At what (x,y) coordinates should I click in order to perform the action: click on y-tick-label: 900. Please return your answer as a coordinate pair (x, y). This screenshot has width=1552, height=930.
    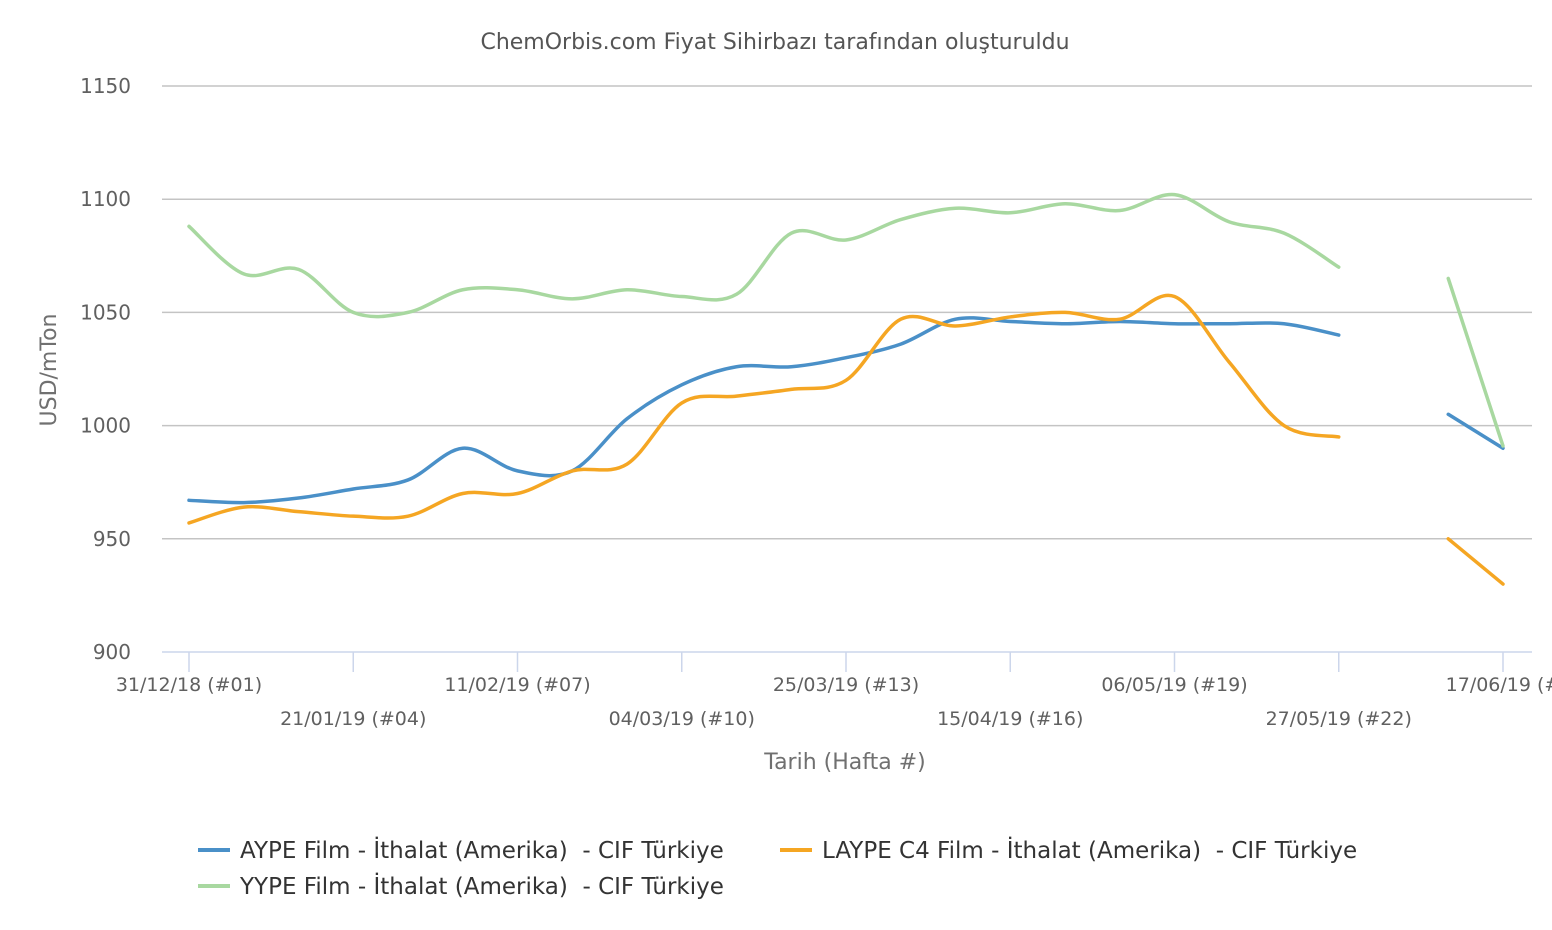
    Looking at the image, I should click on (112, 652).